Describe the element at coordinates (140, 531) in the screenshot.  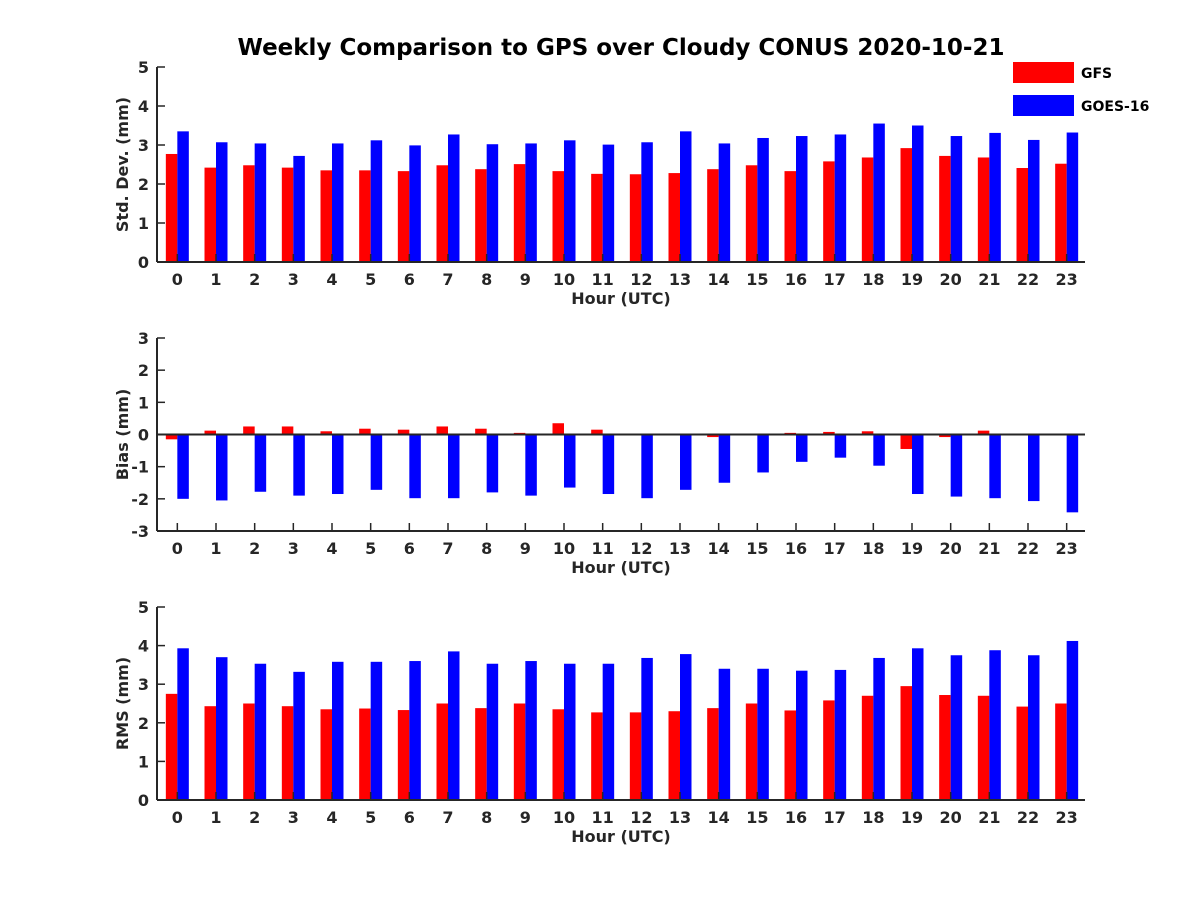
I see `bias-y-tick-label--3: -3` at that location.